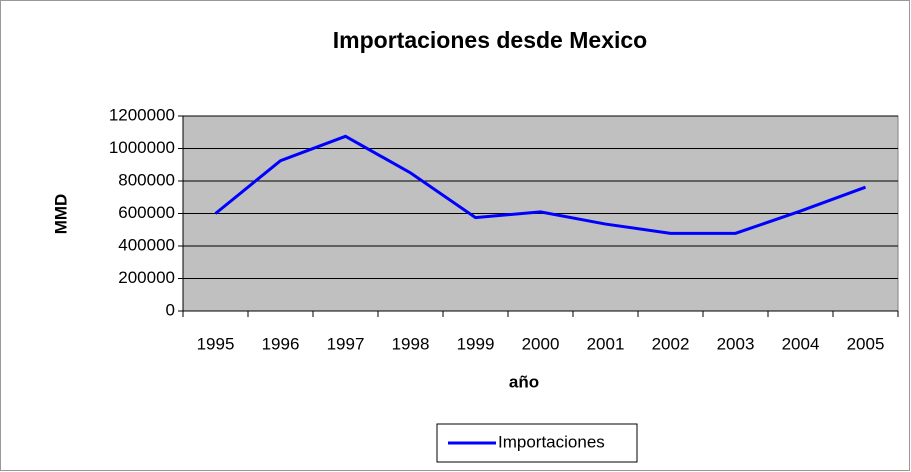 This screenshot has width=911, height=472. Describe the element at coordinates (346, 343) in the screenshot. I see `x-tick-label: 1997` at that location.